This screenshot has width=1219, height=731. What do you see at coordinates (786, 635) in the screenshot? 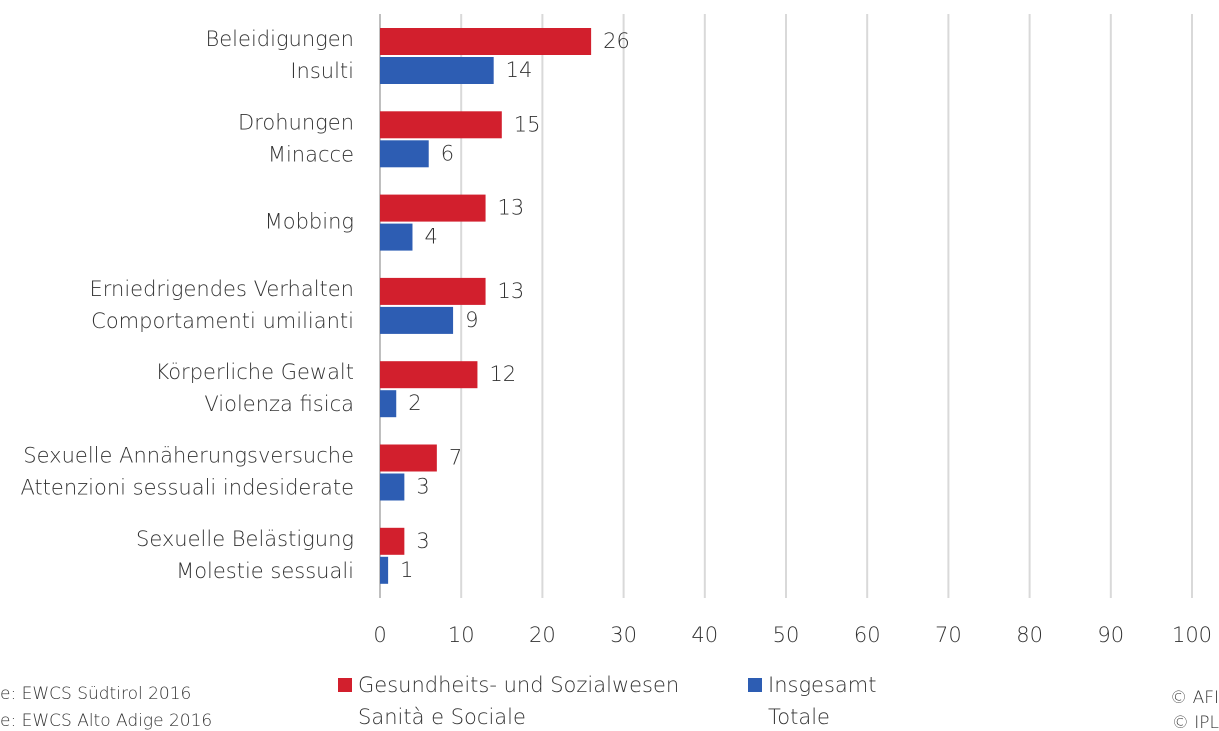
I see `x-tick-label: 50` at bounding box center [786, 635].